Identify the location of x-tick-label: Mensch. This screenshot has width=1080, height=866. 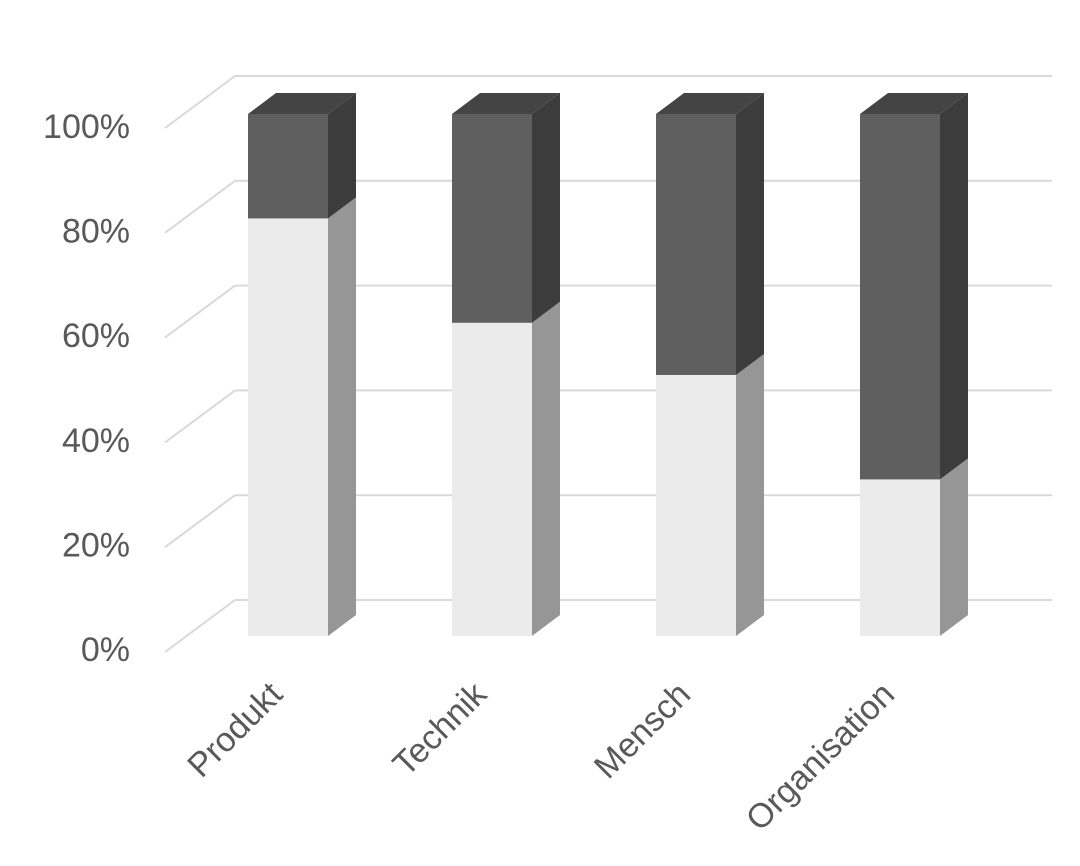
(642, 730).